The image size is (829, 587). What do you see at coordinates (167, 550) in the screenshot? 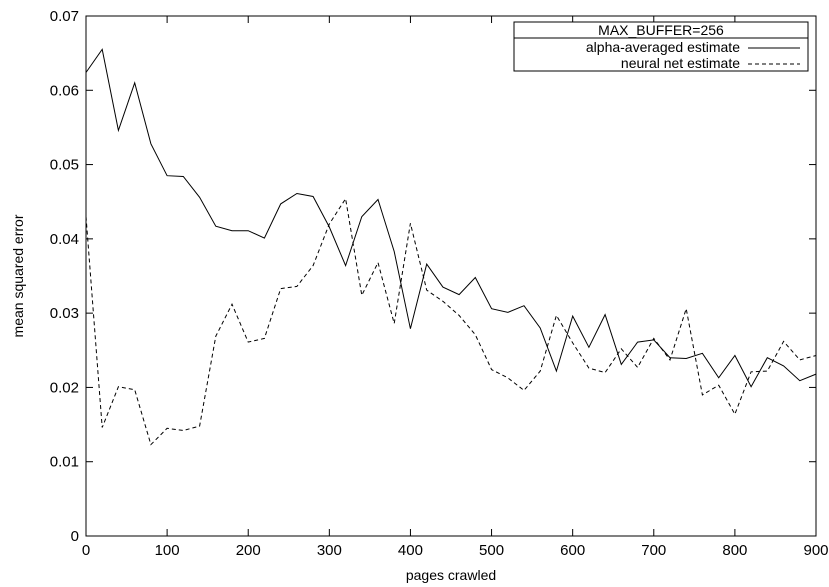
I see `x-tick-label: 100` at bounding box center [167, 550].